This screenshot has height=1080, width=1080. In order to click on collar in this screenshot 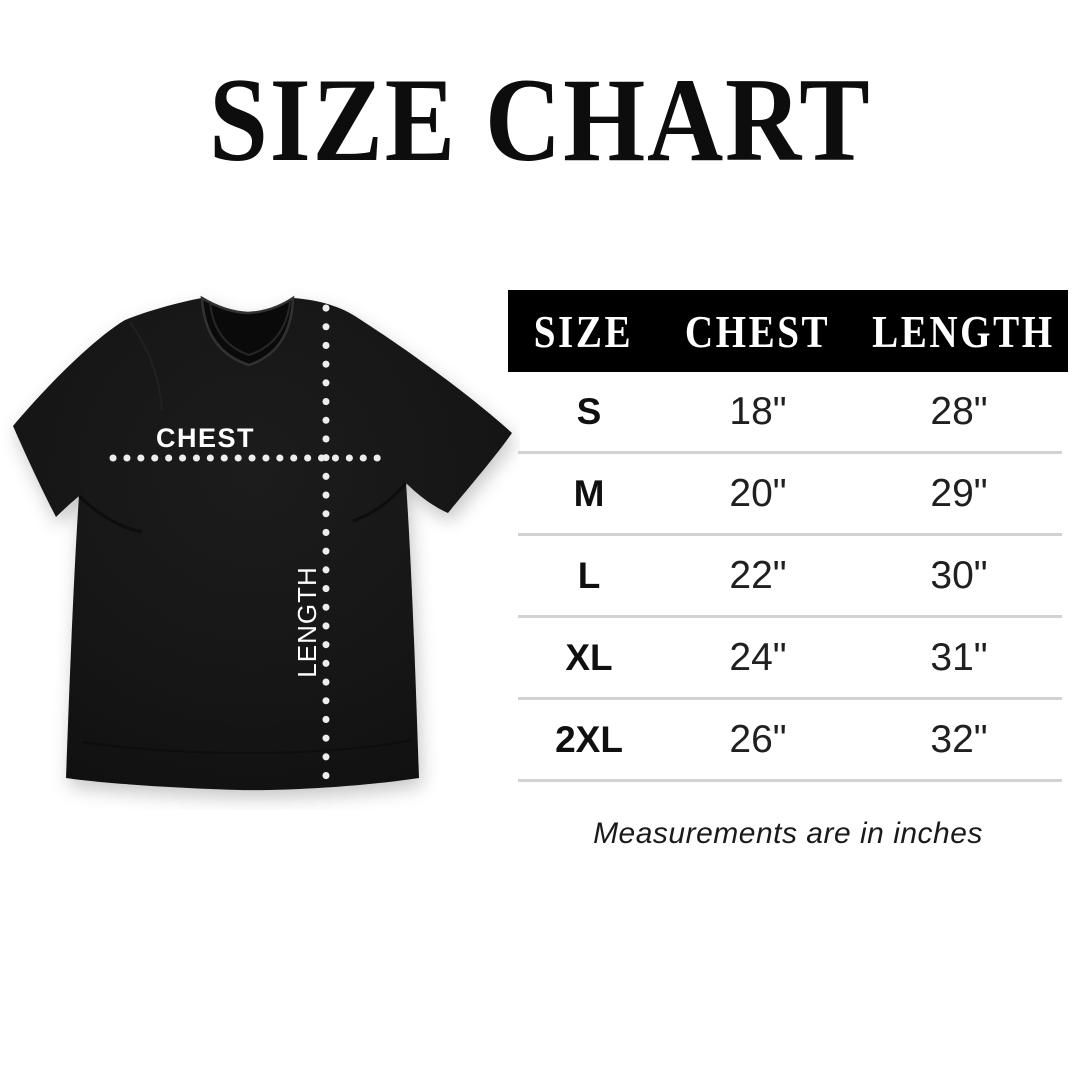, I will do `click(247, 331)`.